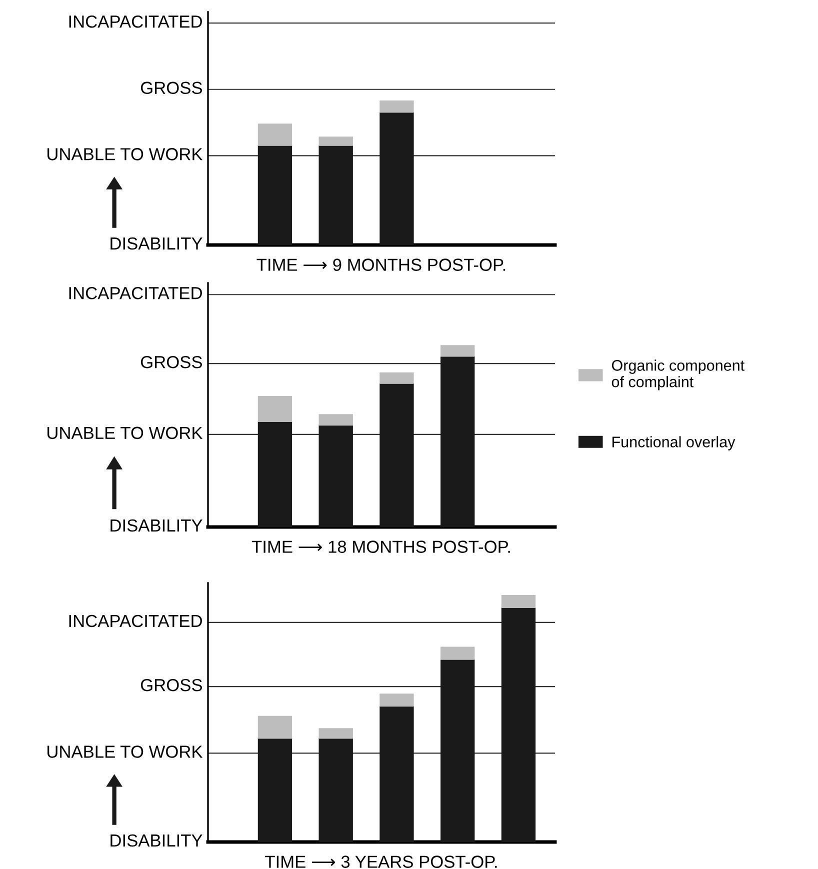 This screenshot has height=869, width=818. What do you see at coordinates (678, 375) in the screenshot?
I see `legend-label: Organic component of complaint` at bounding box center [678, 375].